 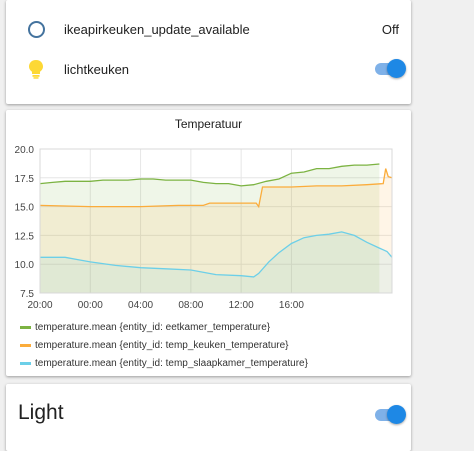 I want to click on x-tick-label: 04:00, so click(x=140, y=305).